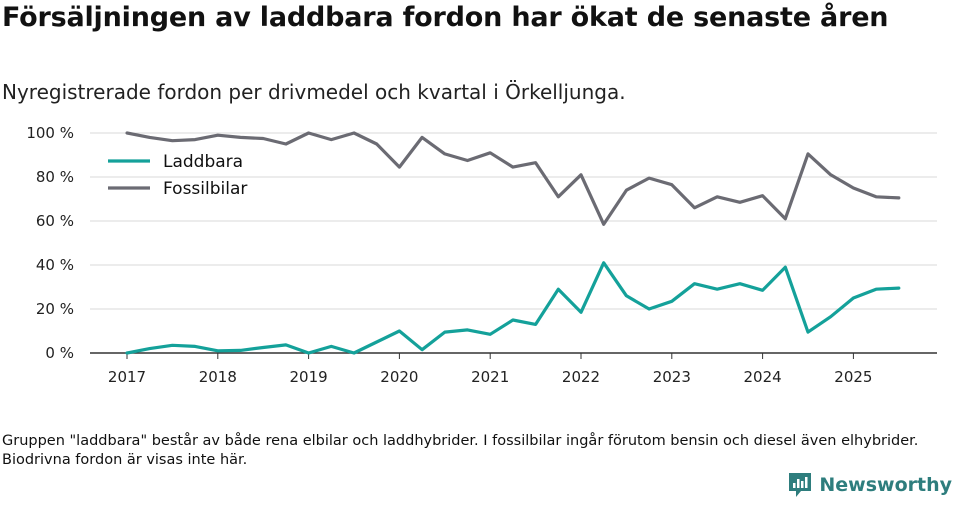 The image size is (960, 505). Describe the element at coordinates (177, 175) in the screenshot. I see `legend: Laddbara Fossilbilar` at that location.